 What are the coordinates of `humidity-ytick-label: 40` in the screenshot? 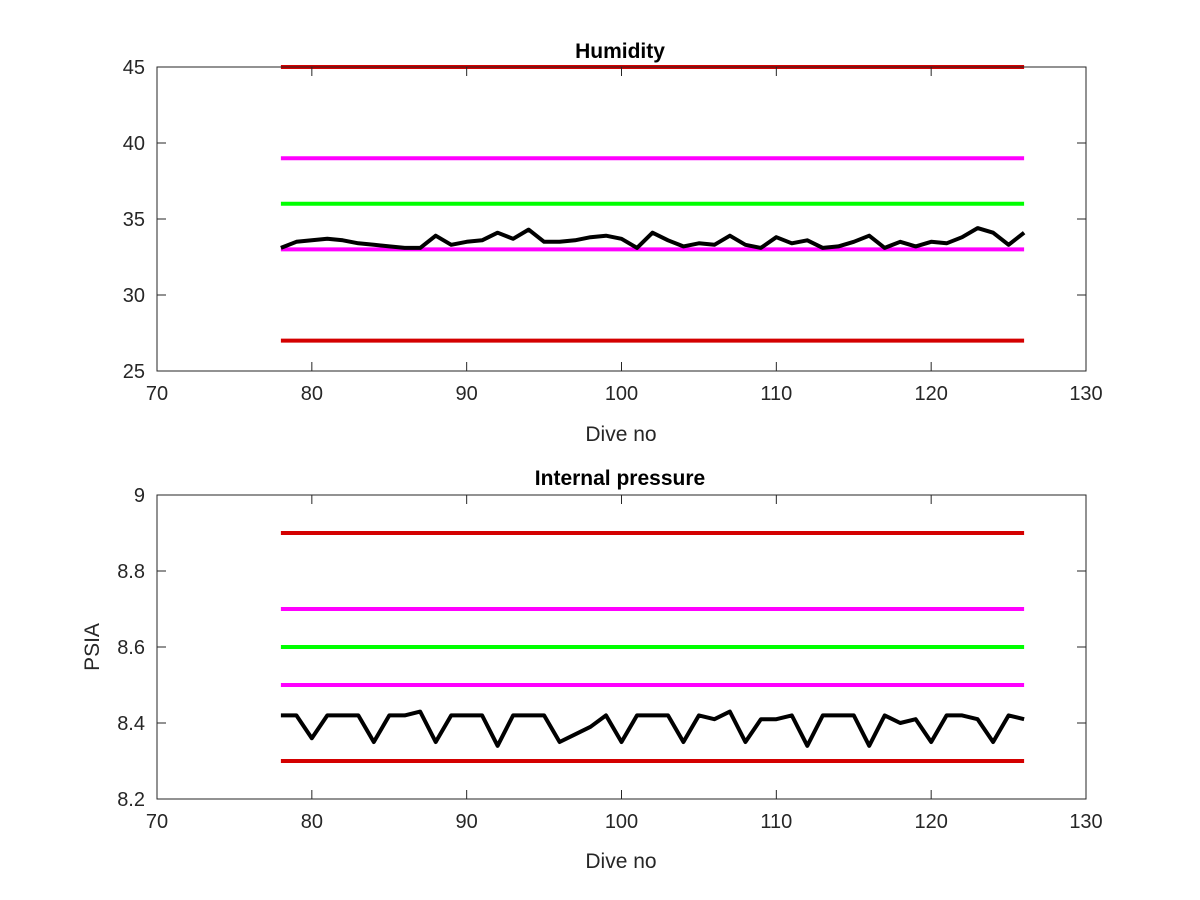 It's located at (134, 144).